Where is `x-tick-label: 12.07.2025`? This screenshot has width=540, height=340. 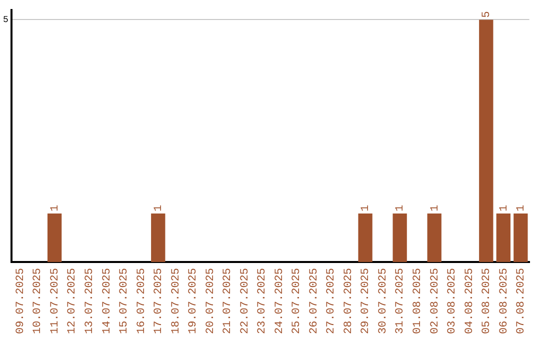
x-tick-label: 12.07.2025 is located at coordinates (72, 301).